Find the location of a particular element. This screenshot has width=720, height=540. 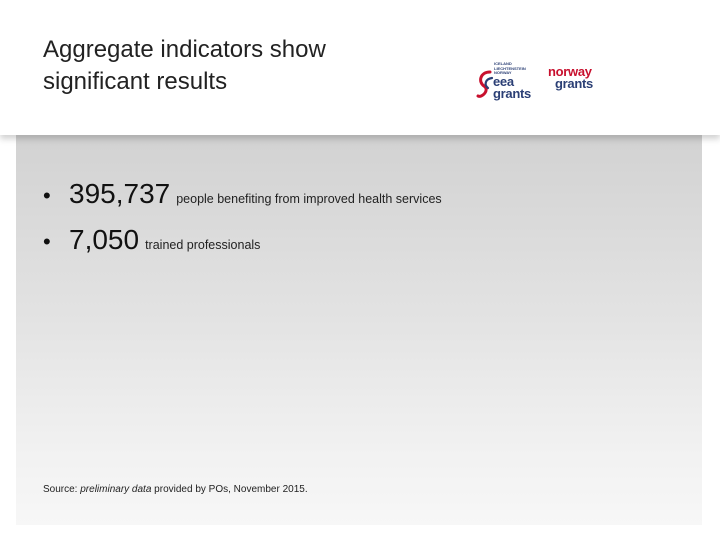

eea-country-names: ICELAND LIECHTENSTEIN NORWAY is located at coordinates (510, 68).